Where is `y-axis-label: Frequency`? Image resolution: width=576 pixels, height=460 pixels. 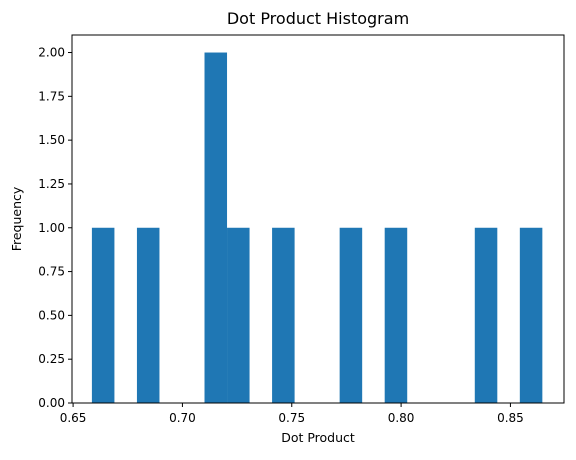 y-axis-label: Frequency is located at coordinates (16, 218).